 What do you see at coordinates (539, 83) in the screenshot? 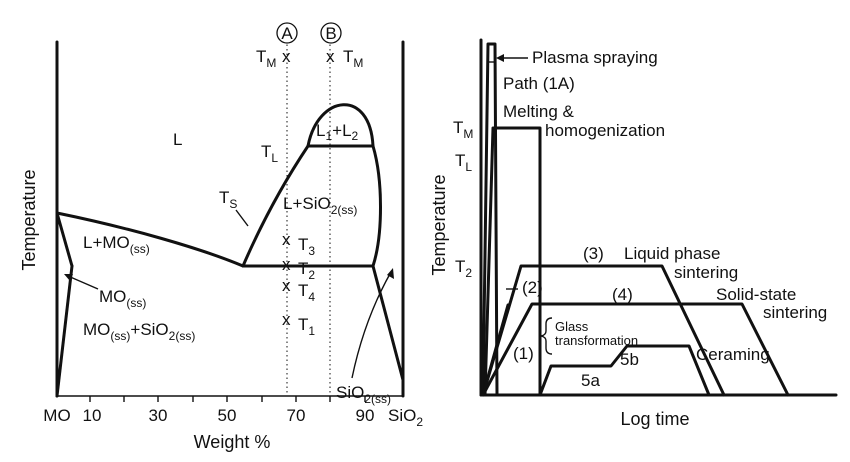
I see `path-1a-label: Path (1A)` at bounding box center [539, 83].